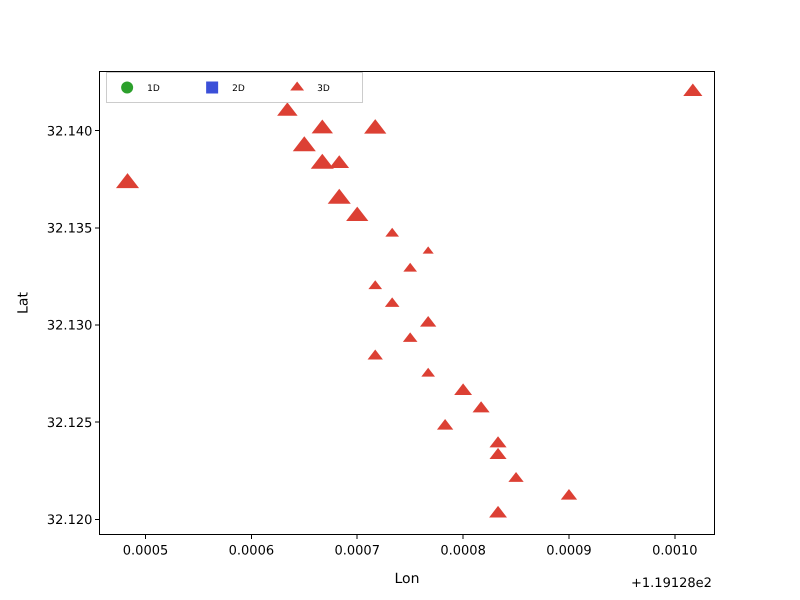 This screenshot has height=600, width=800. Describe the element at coordinates (69, 326) in the screenshot. I see `y-tick-label: 32.130` at that location.